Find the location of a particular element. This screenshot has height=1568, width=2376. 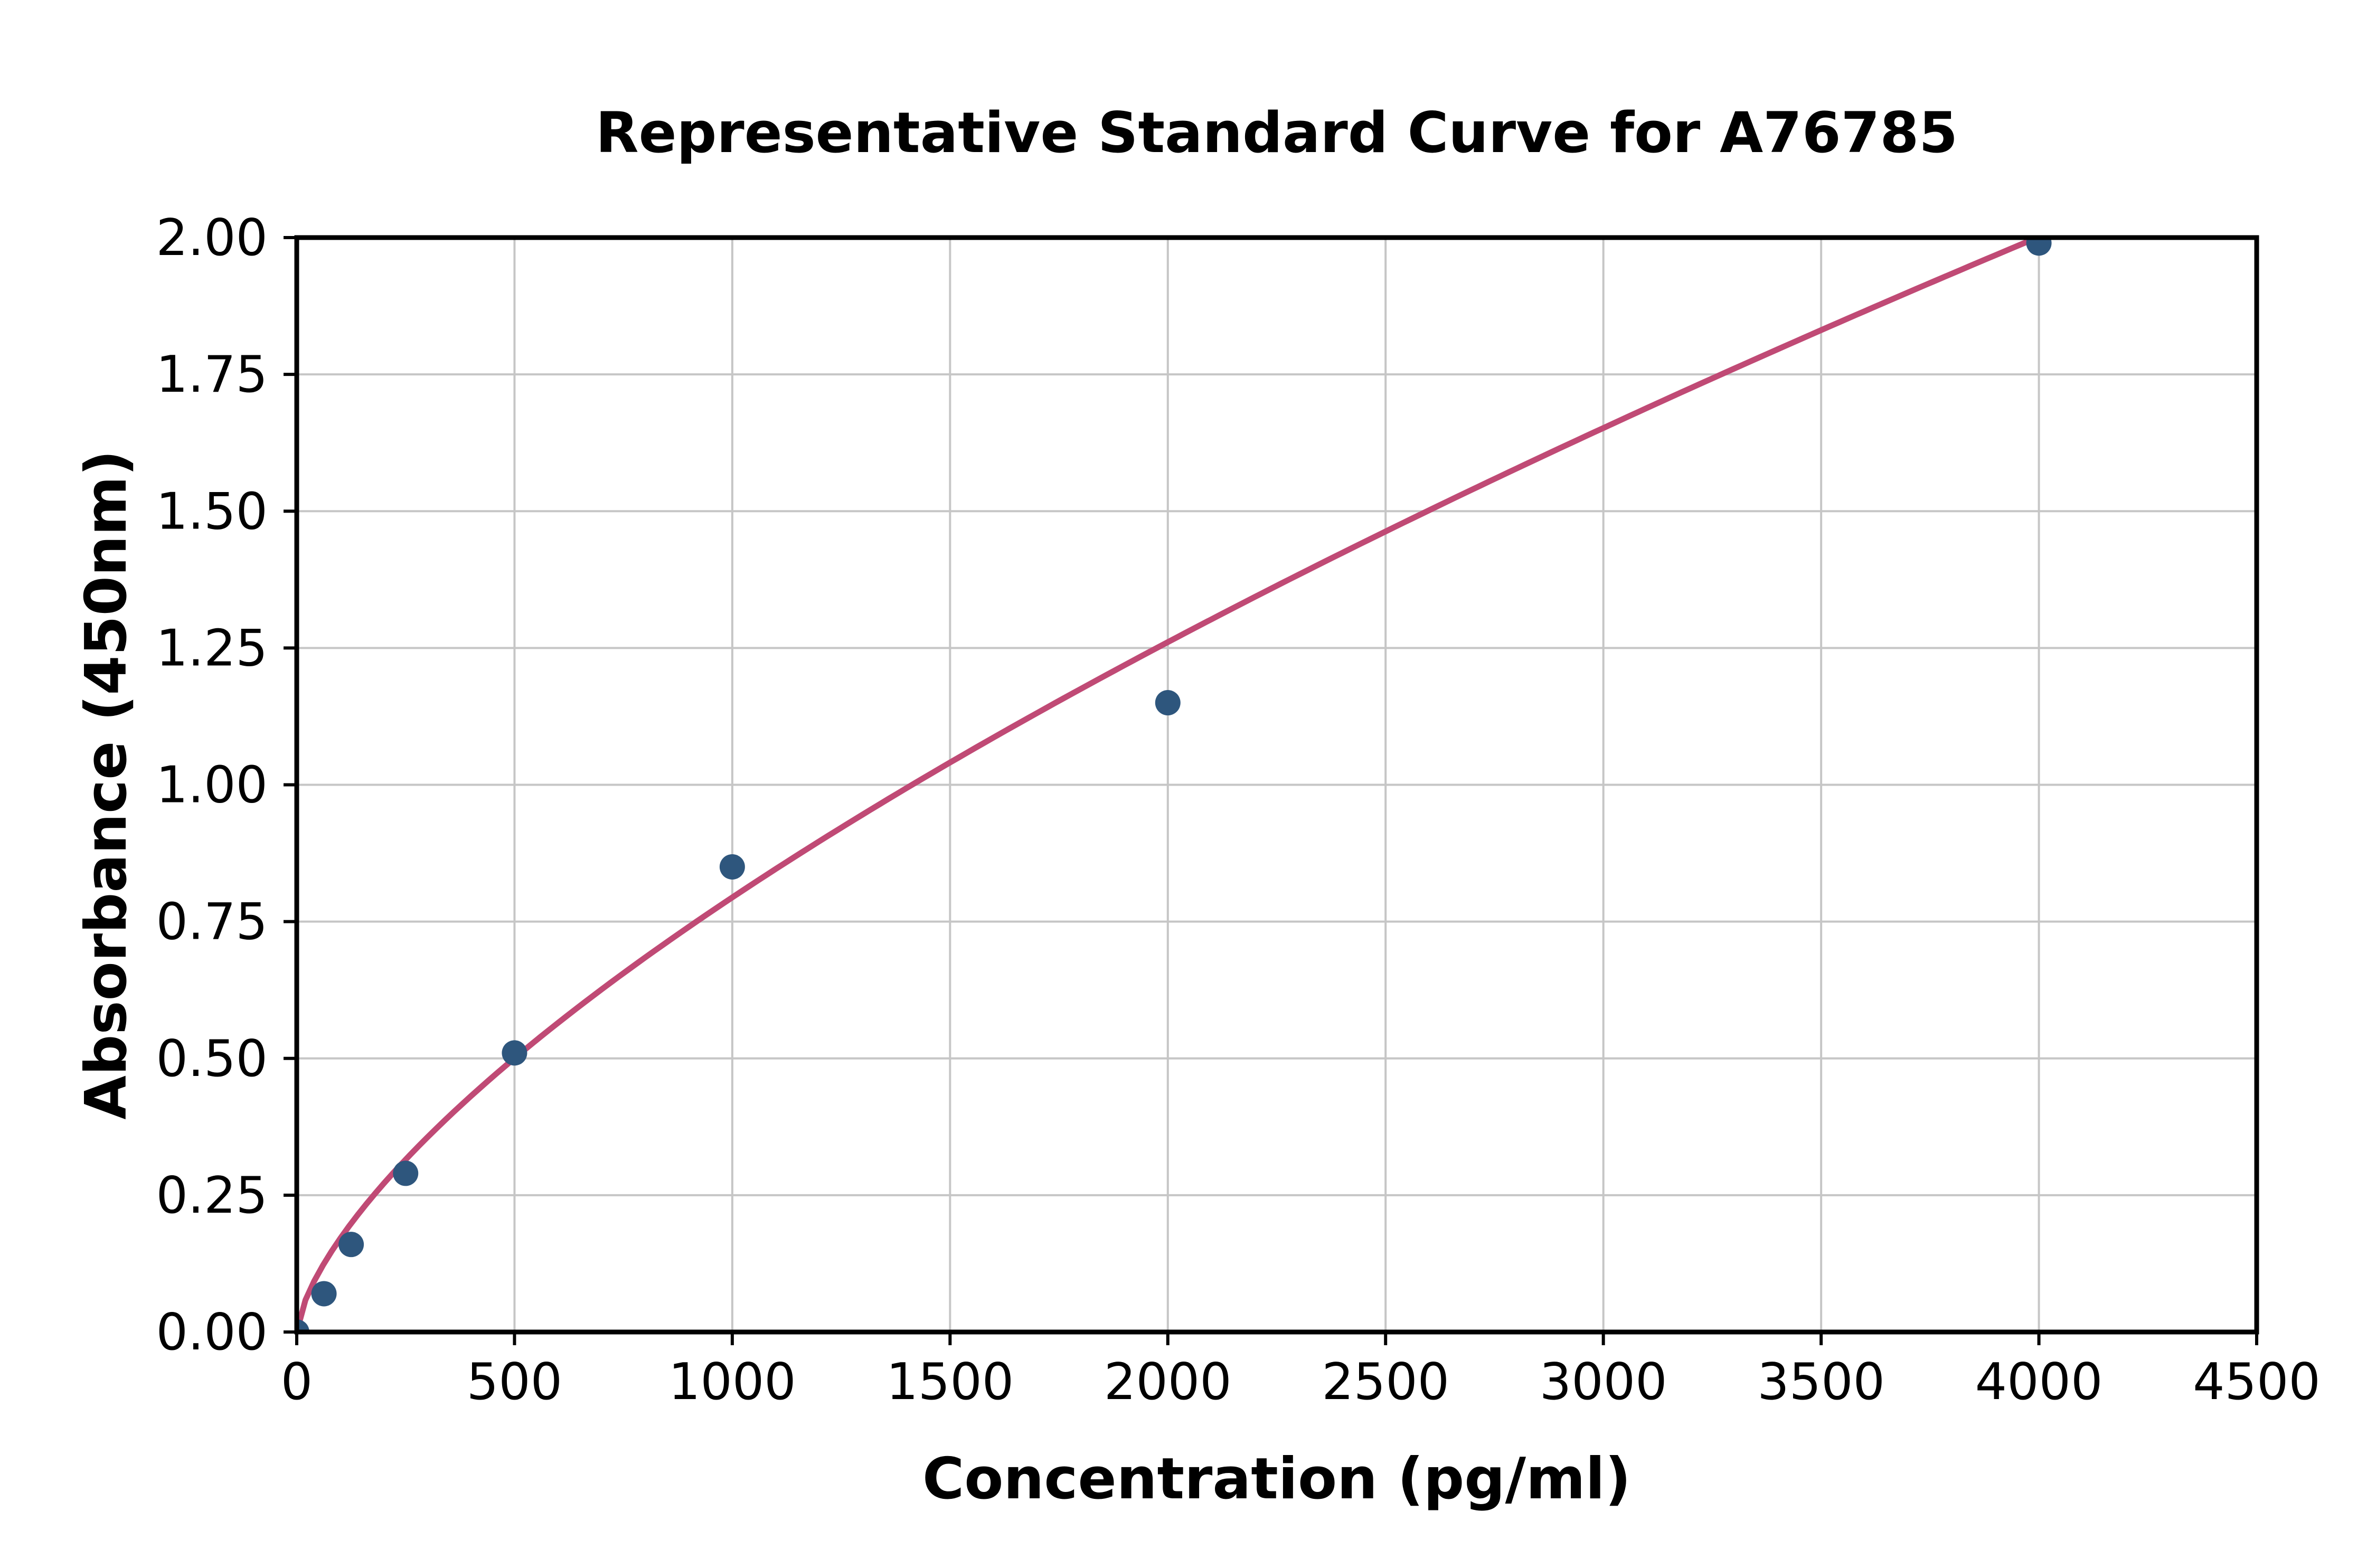

y-tick-label: 1.25 is located at coordinates (212, 648).